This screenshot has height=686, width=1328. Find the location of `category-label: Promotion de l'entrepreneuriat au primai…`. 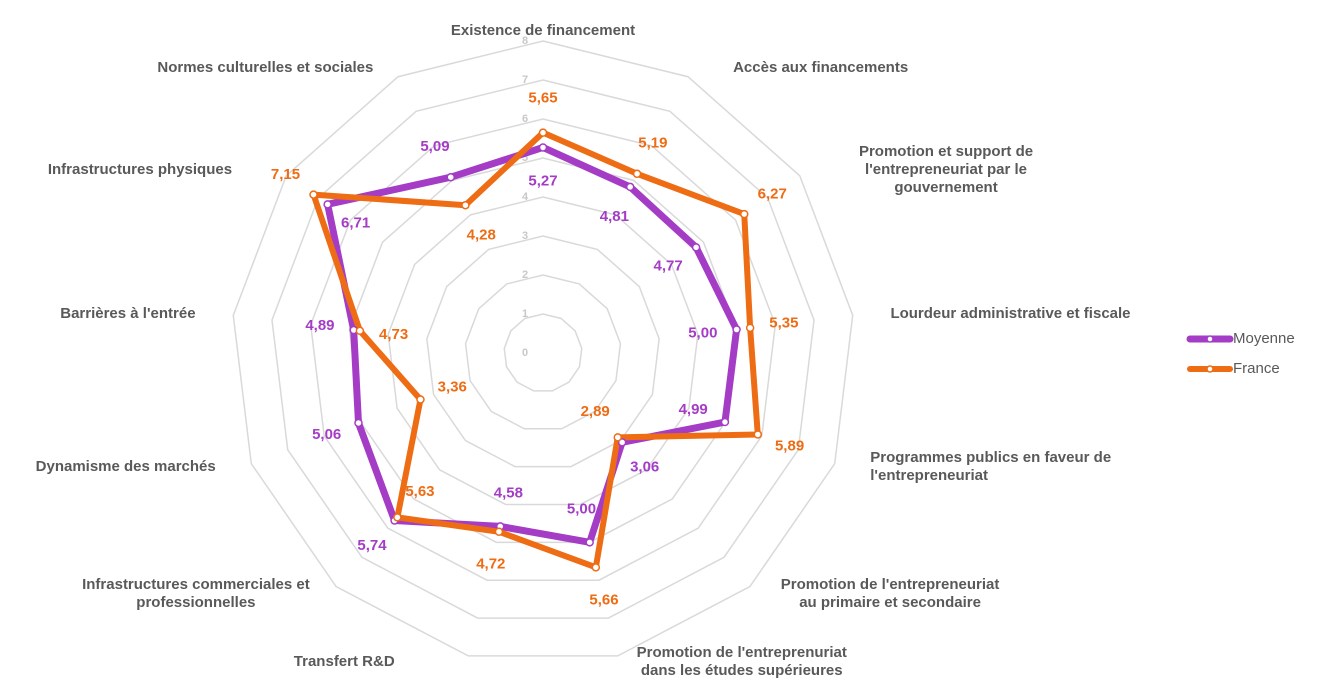

category-label: Promotion de l'entrepreneuriat au primai… is located at coordinates (890, 594).